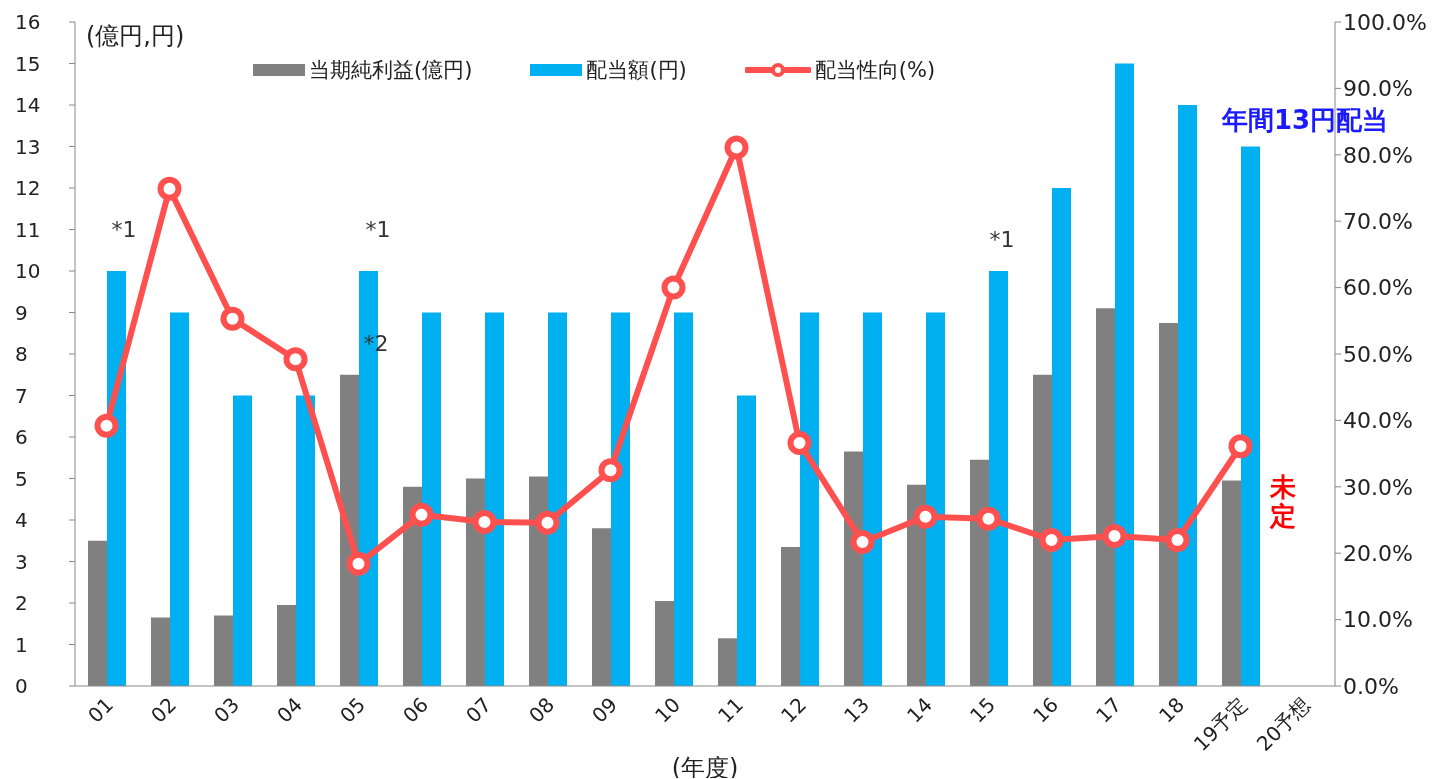  Describe the element at coordinates (1305, 119) in the screenshot. I see `annotation: 年間13円配当` at that location.